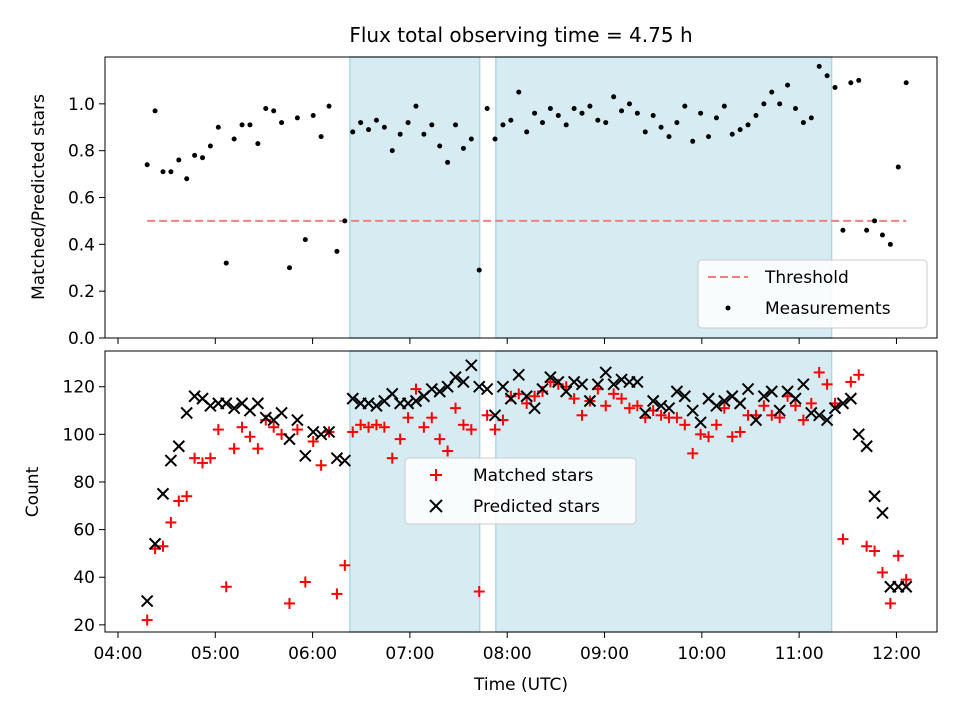 Image resolution: width=960 pixels, height=720 pixels. Describe the element at coordinates (81, 339) in the screenshot. I see `top-y-tick-label: 0.0` at that location.